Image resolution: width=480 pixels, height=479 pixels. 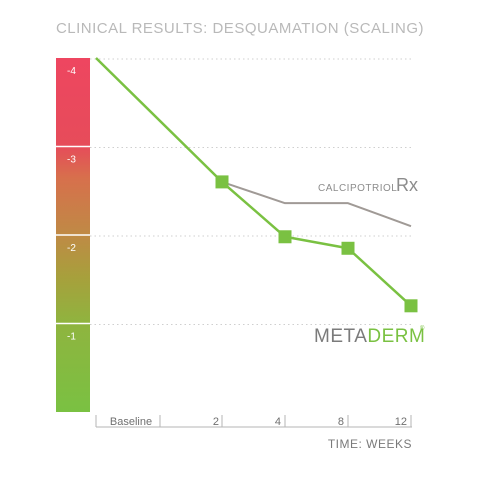 What do you see at coordinates (396, 336) in the screenshot?
I see `metaderm-part2: DERM` at bounding box center [396, 336].